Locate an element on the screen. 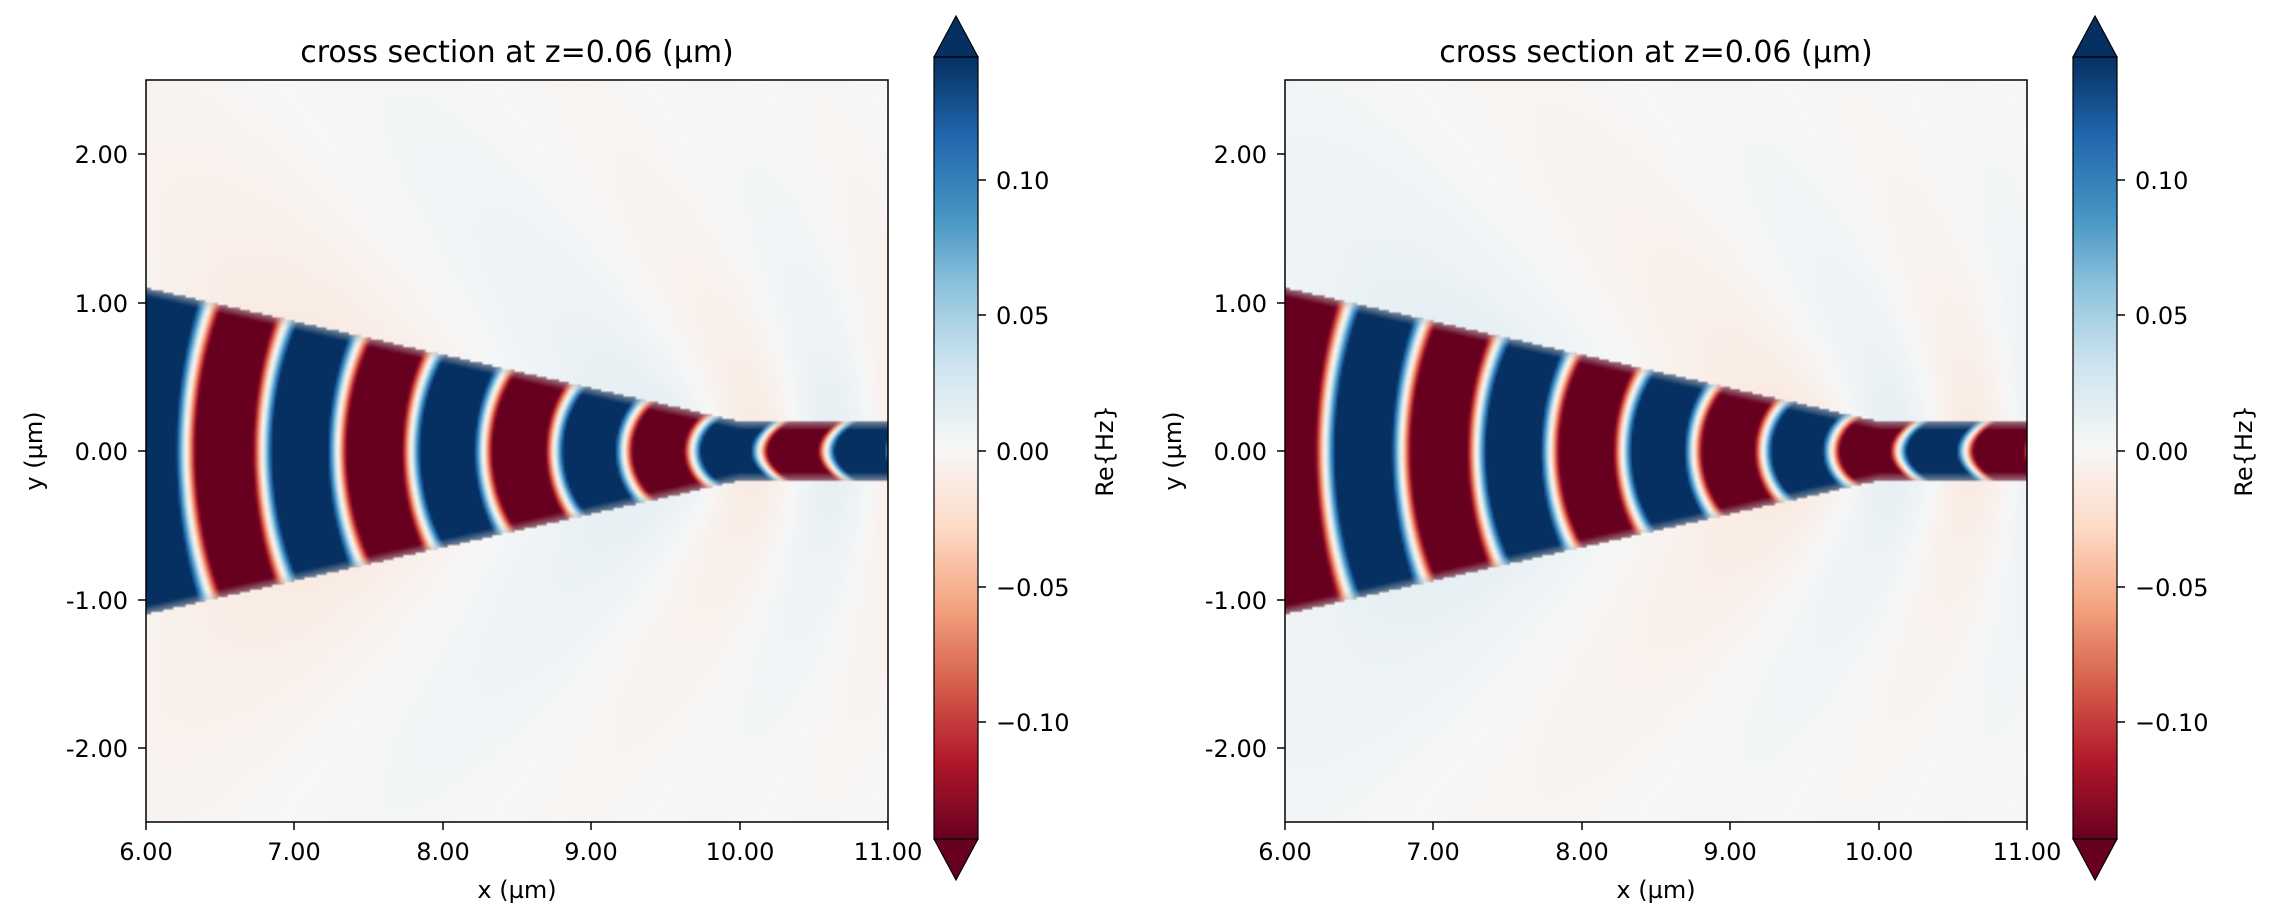 This screenshot has height=924, width=2273. panel-1-colorbar-tick-label: −0.10 is located at coordinates (1033, 723).